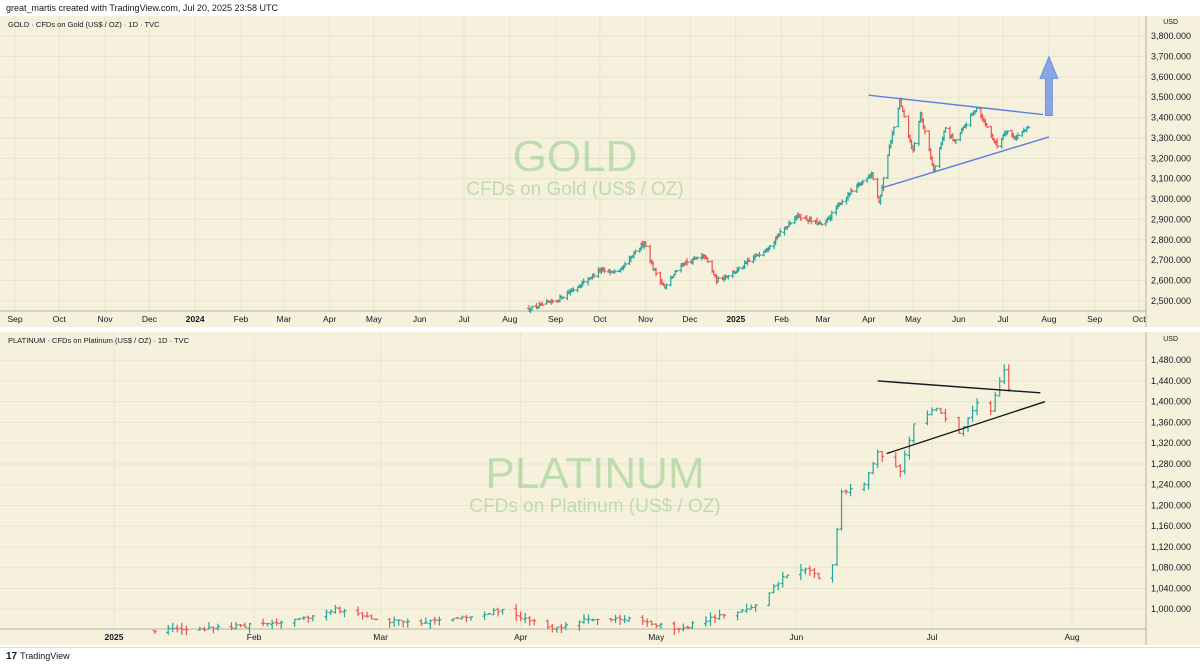 Image resolution: width=1200 pixels, height=665 pixels. I want to click on x-tick-label: May, so click(913, 319).